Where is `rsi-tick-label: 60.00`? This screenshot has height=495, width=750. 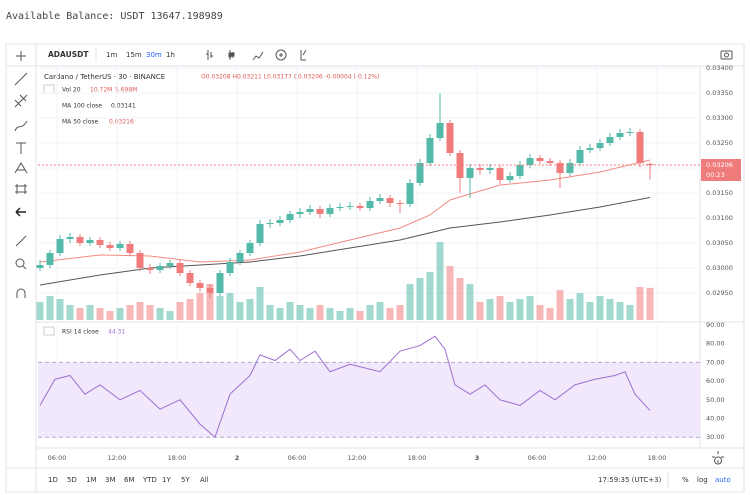
rsi-tick-label: 60.00 is located at coordinates (715, 381).